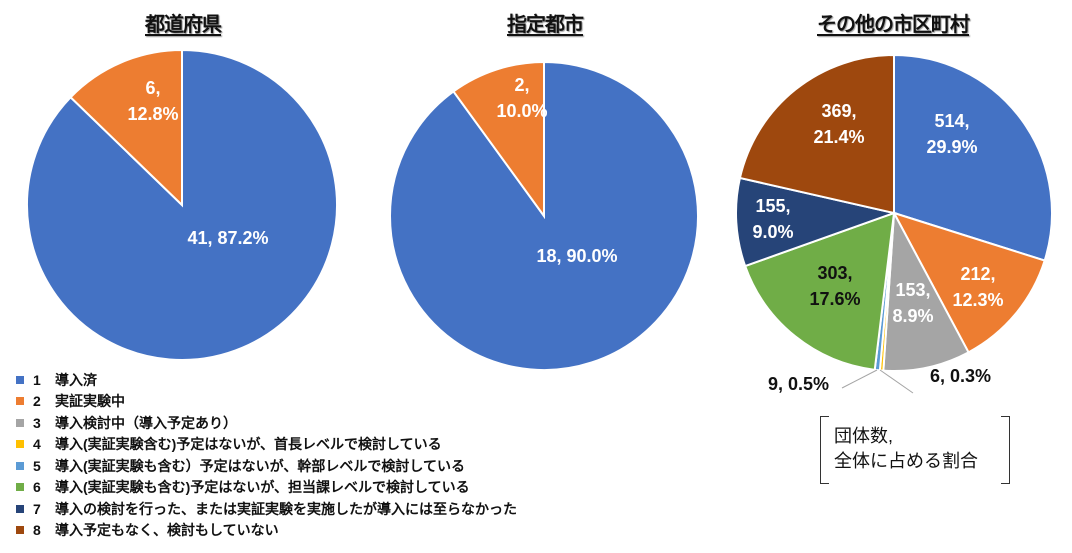  What do you see at coordinates (906, 449) in the screenshot?
I see `annotation-text: 団体数, 全体に占める割合` at bounding box center [906, 449].